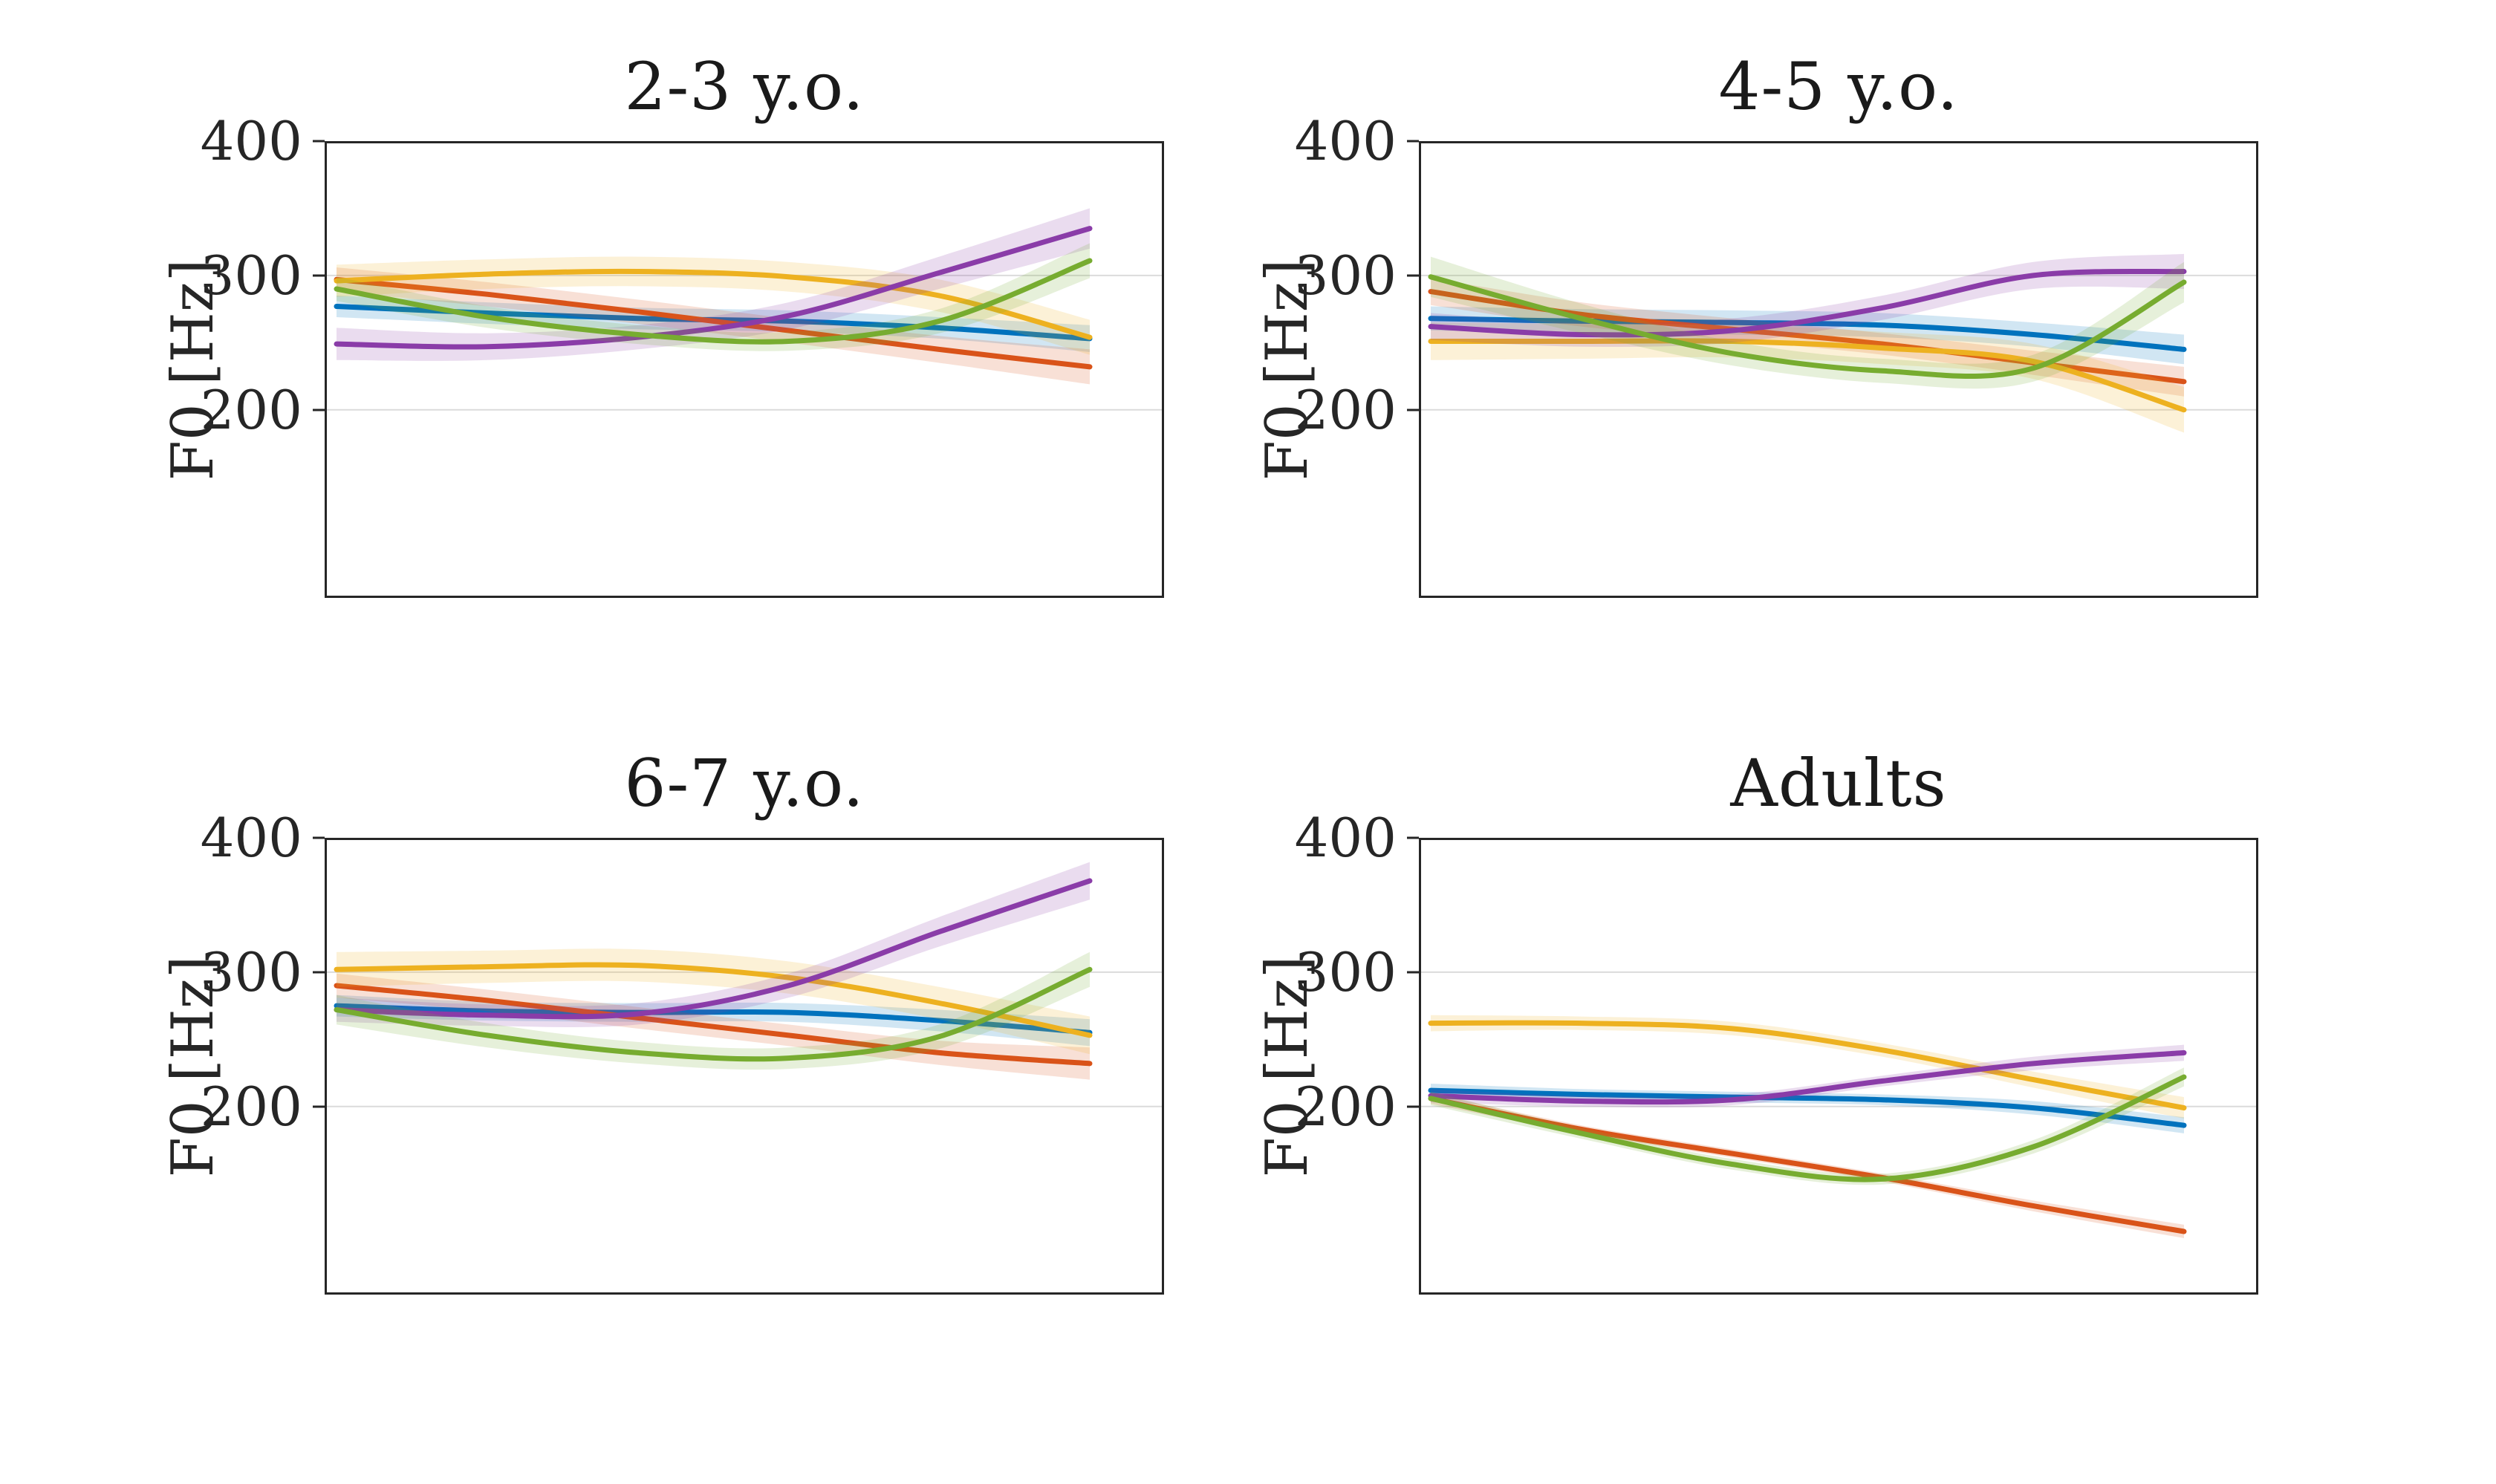  I want to click on subplot-title: 2-3 y.o., so click(745, 87).